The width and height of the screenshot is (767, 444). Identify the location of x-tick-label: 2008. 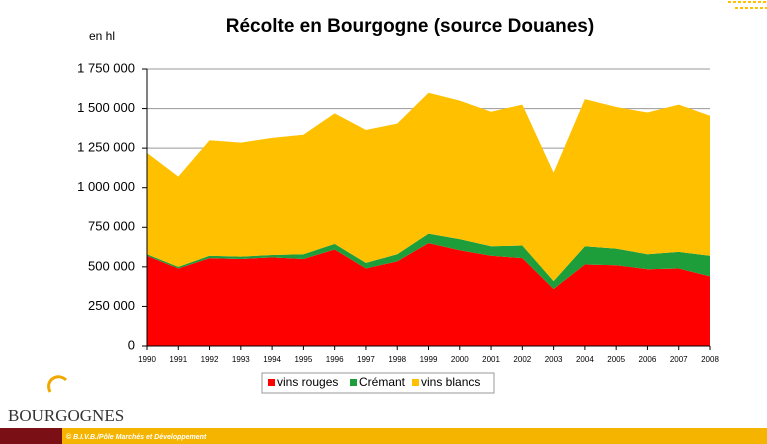
(710, 359).